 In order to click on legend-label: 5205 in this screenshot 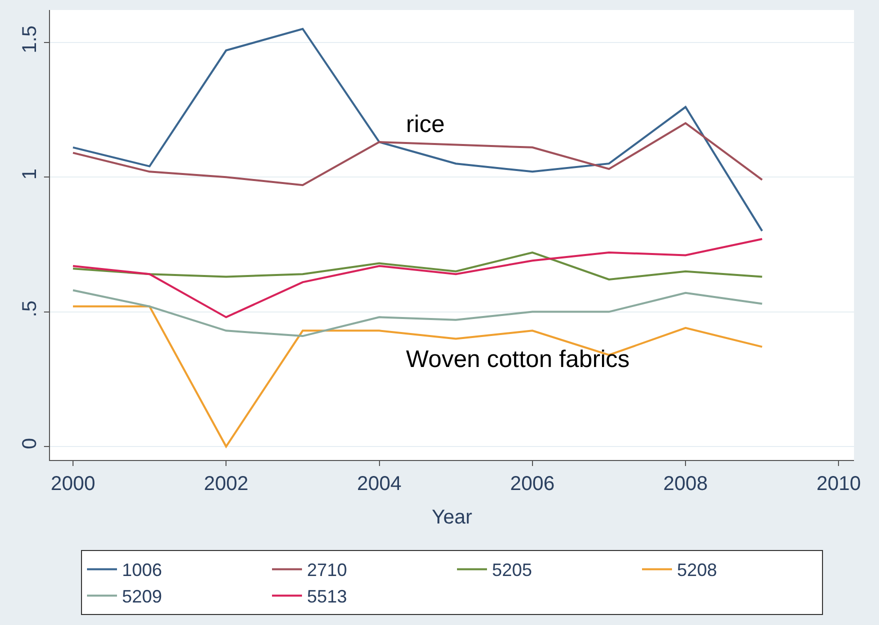, I will do `click(512, 570)`.